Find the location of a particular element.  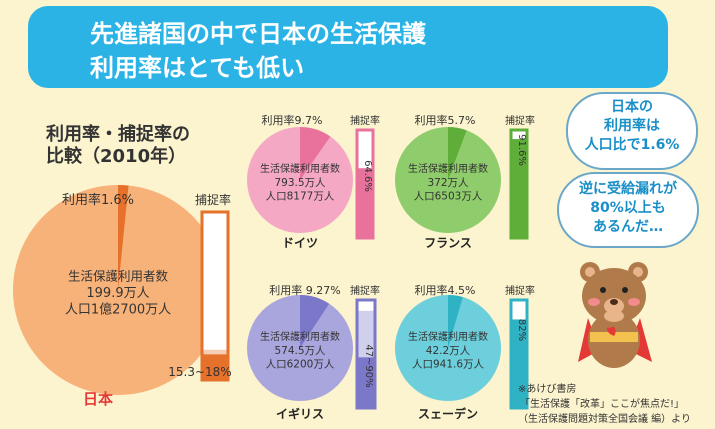

source-note-line3: （生活保護問題対策全国会議 編）より is located at coordinates (604, 419).